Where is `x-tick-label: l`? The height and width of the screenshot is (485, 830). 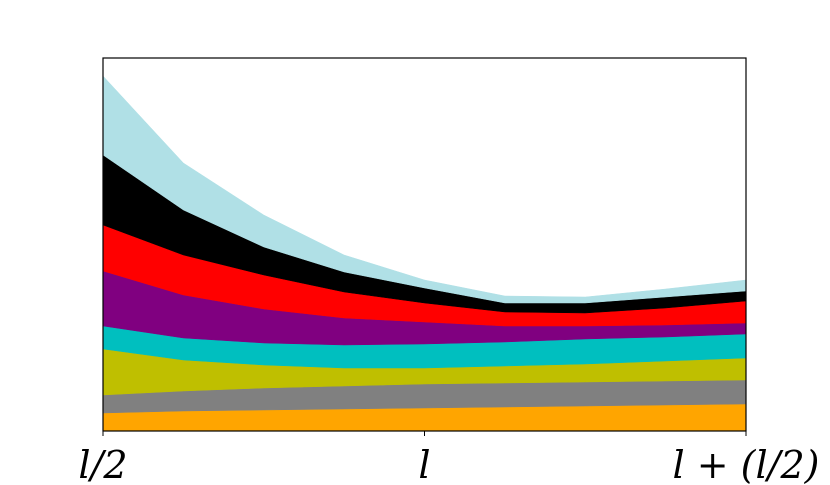
x-tick-label: l is located at coordinates (424, 464).